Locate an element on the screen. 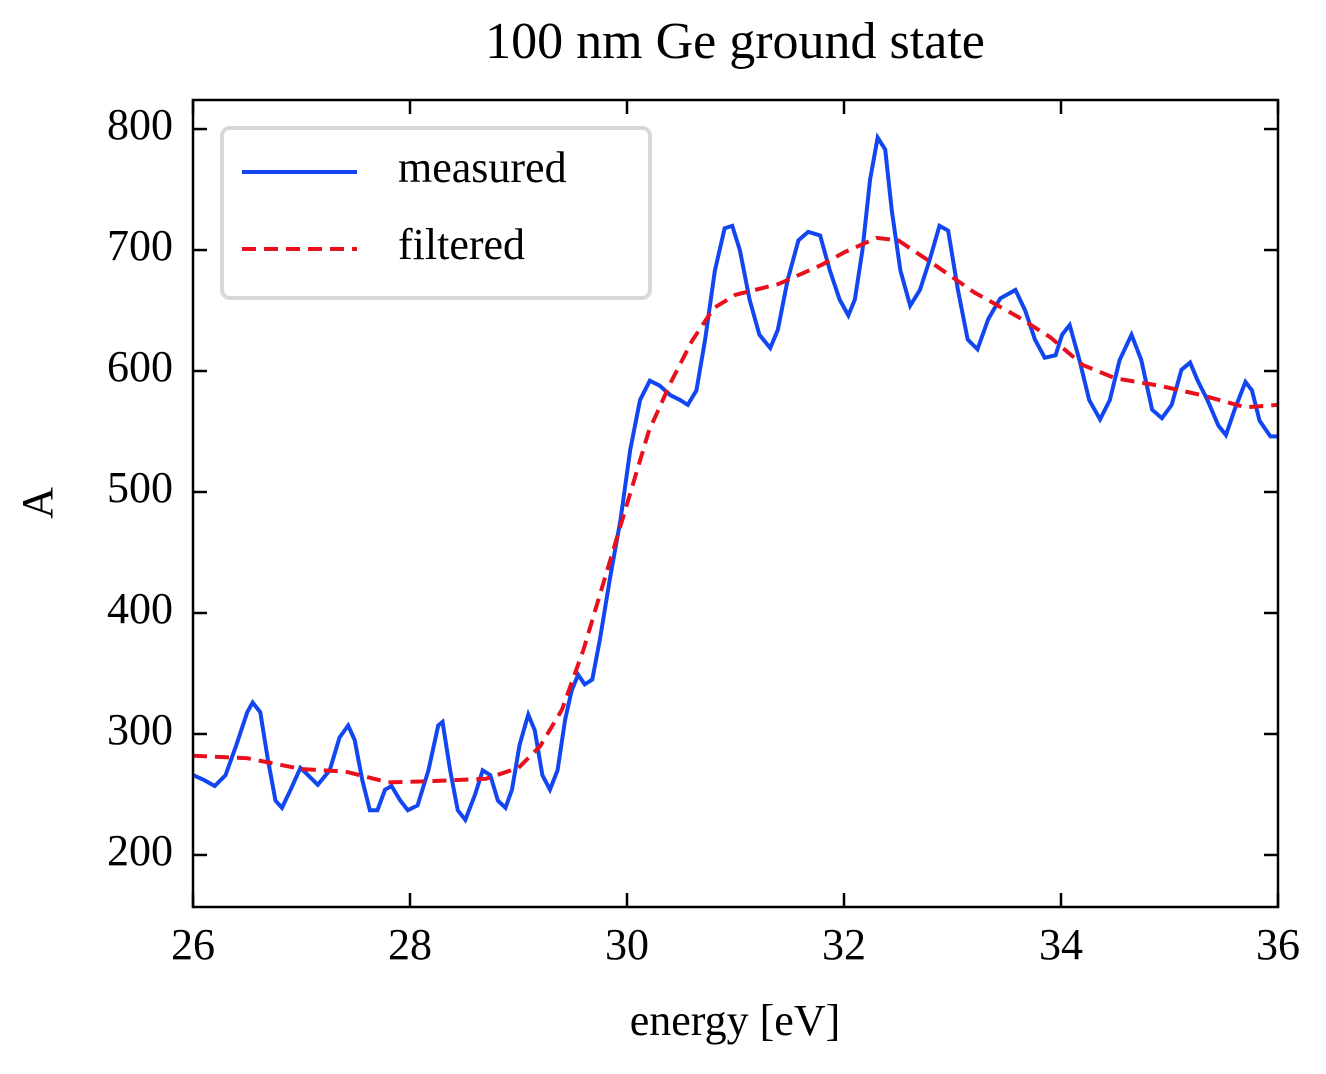 This screenshot has width=1326, height=1074. chart-title: 100 nm Ge ground state is located at coordinates (735, 41).